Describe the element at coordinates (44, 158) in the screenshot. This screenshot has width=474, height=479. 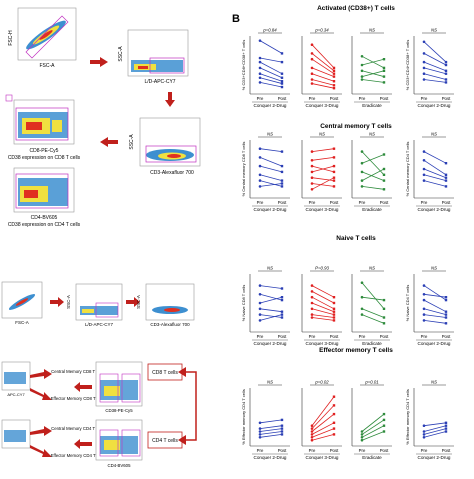
I see `cd38-cd8-caption: CD38 expression on CD8 T cells` at that location.